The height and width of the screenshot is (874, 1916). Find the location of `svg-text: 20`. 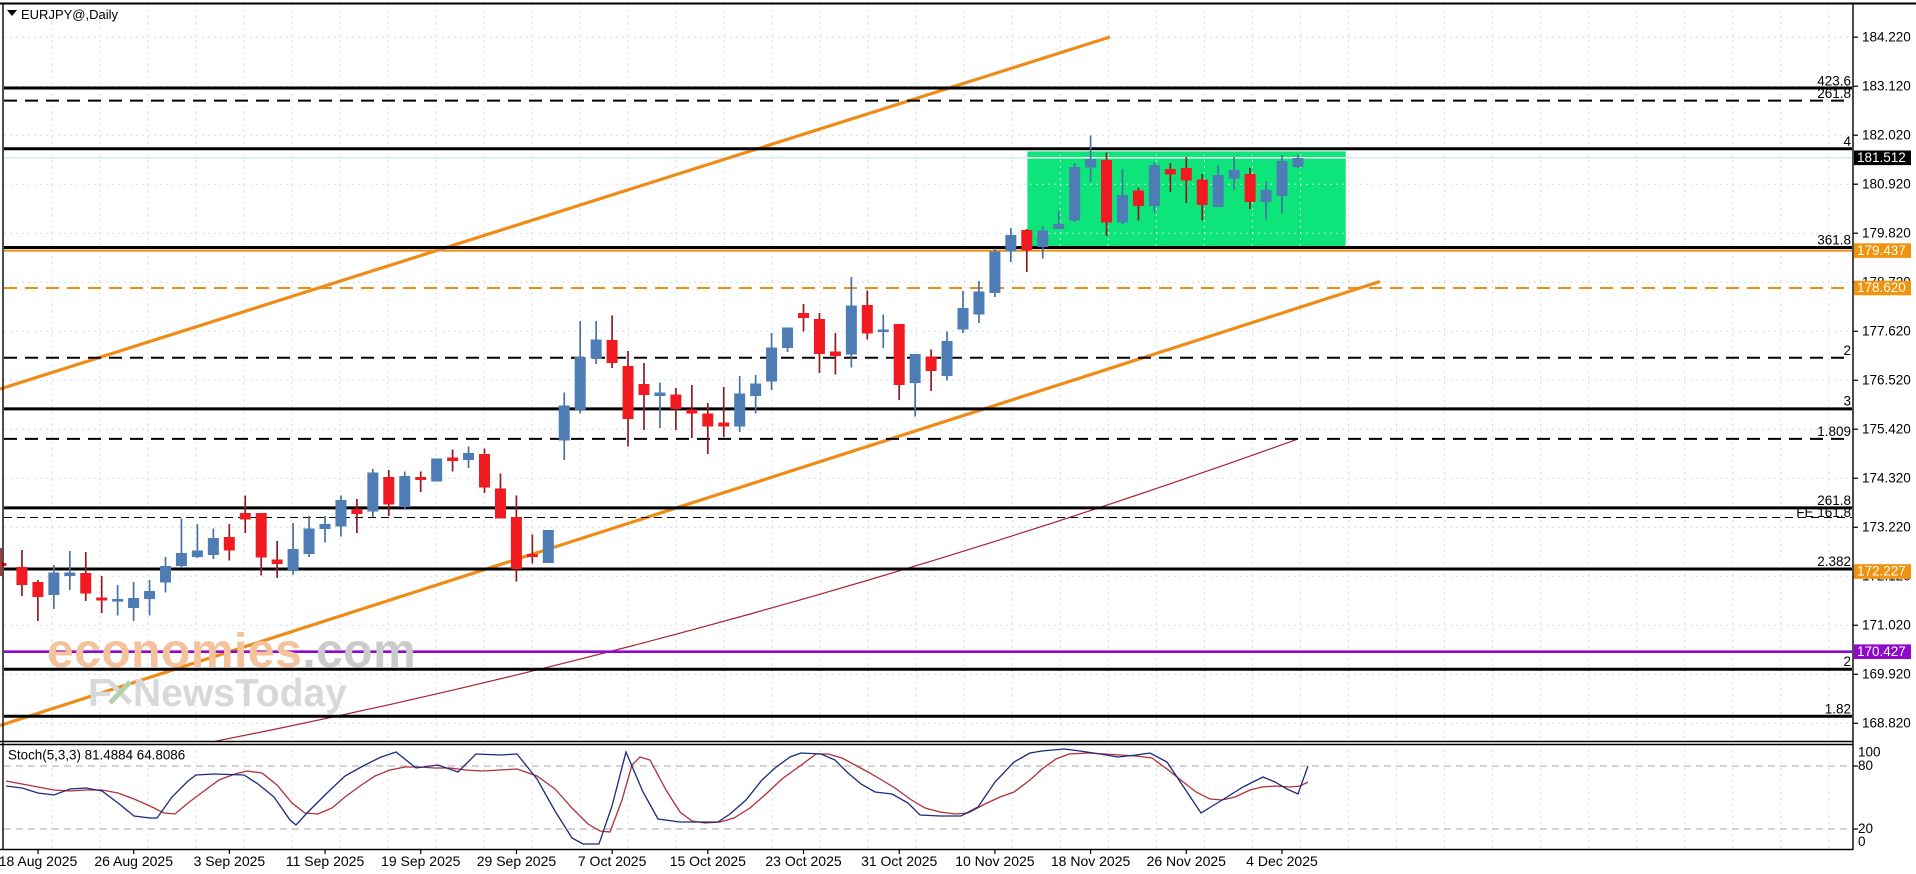

svg-text: 20 is located at coordinates (1865, 828).